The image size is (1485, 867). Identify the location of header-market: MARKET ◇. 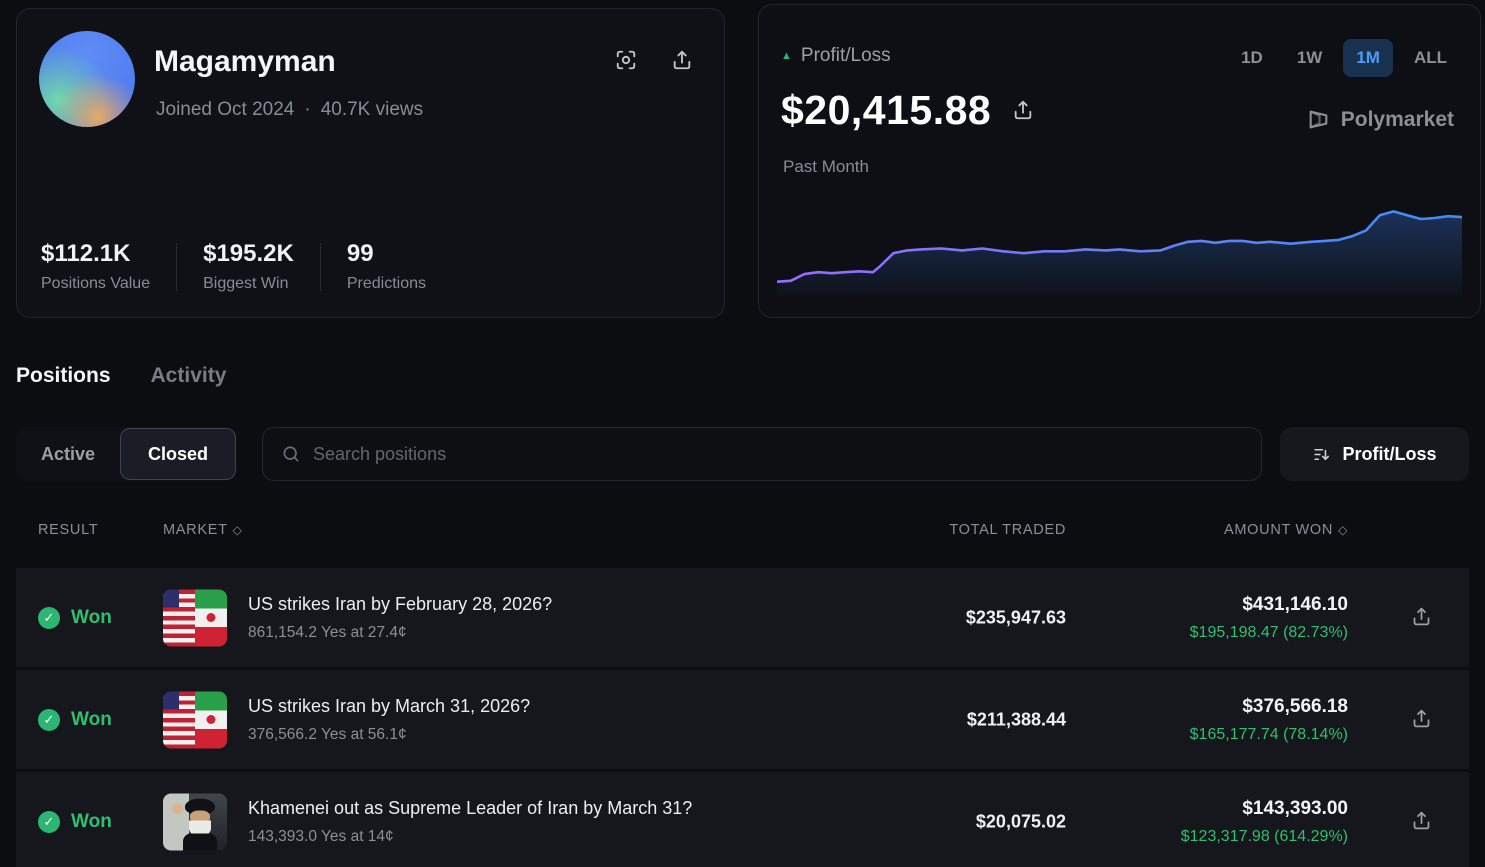
(203, 530).